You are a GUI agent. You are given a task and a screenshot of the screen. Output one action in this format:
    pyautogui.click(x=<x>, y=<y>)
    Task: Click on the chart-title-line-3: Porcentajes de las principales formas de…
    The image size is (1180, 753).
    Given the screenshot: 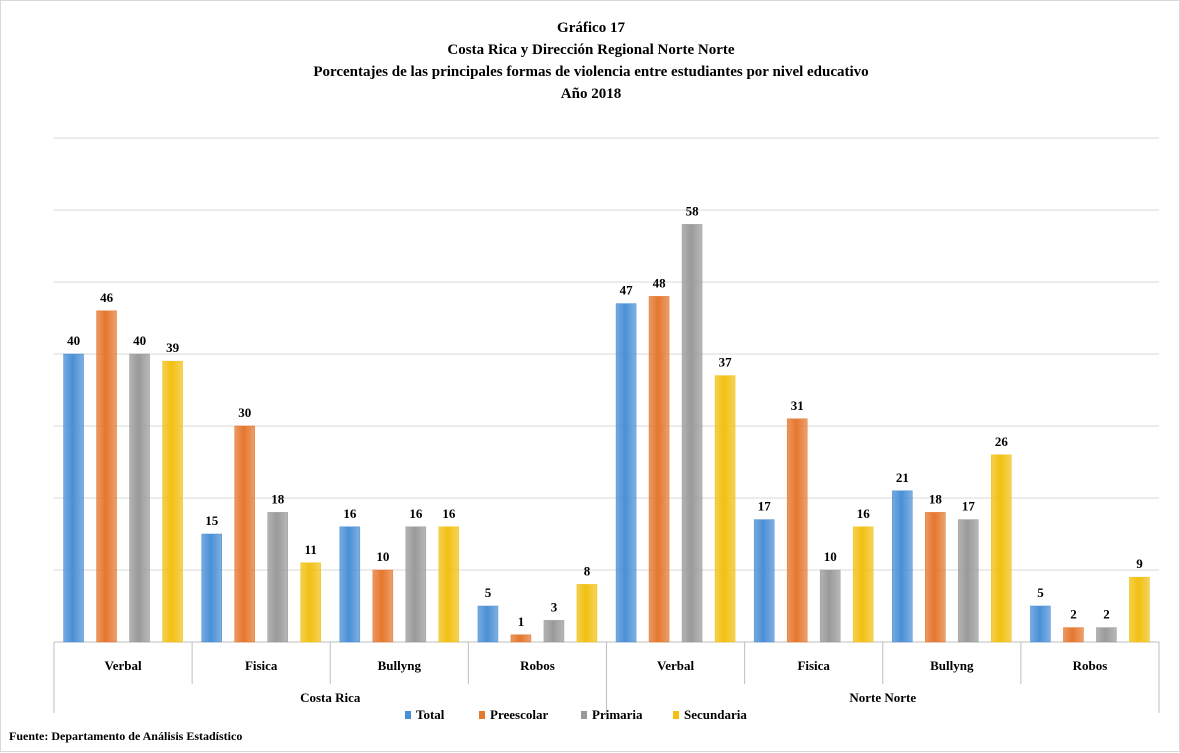 What is the action you would take?
    pyautogui.click(x=591, y=72)
    